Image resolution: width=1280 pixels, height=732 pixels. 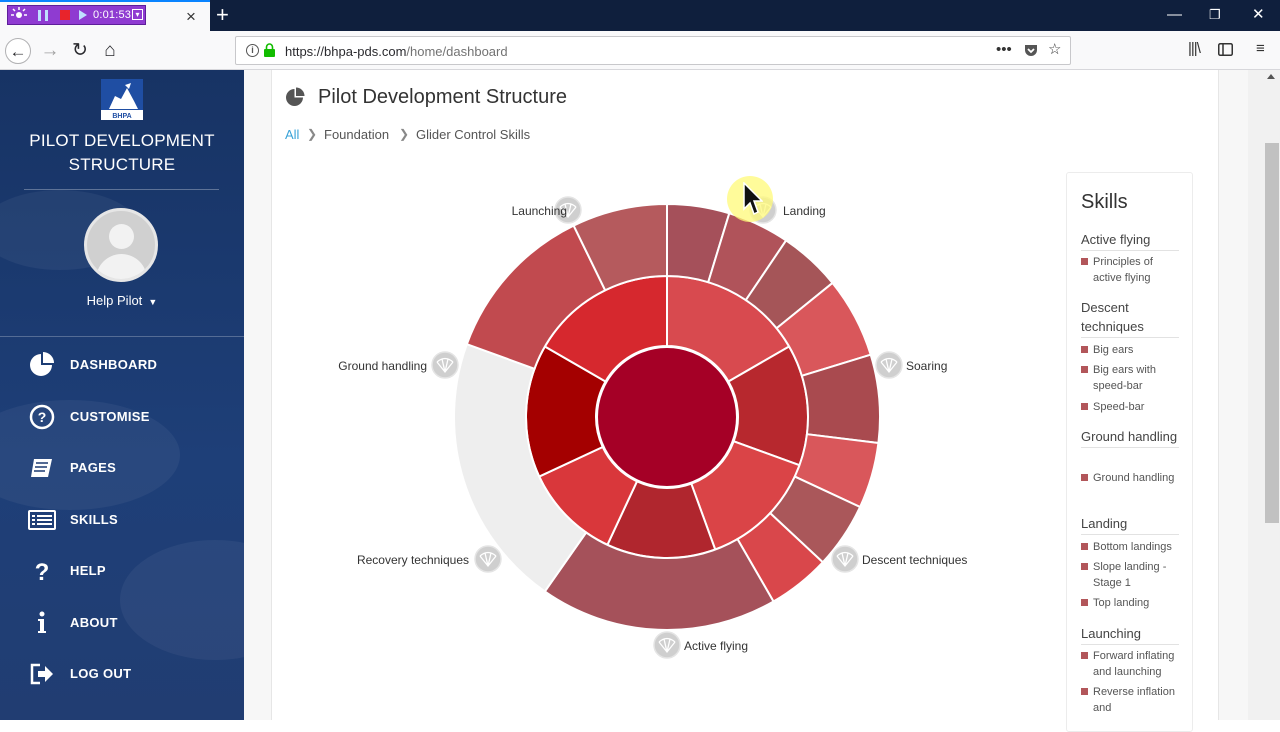 What do you see at coordinates (151, 302) in the screenshot?
I see `caret-down-icon: ▼` at bounding box center [151, 302].